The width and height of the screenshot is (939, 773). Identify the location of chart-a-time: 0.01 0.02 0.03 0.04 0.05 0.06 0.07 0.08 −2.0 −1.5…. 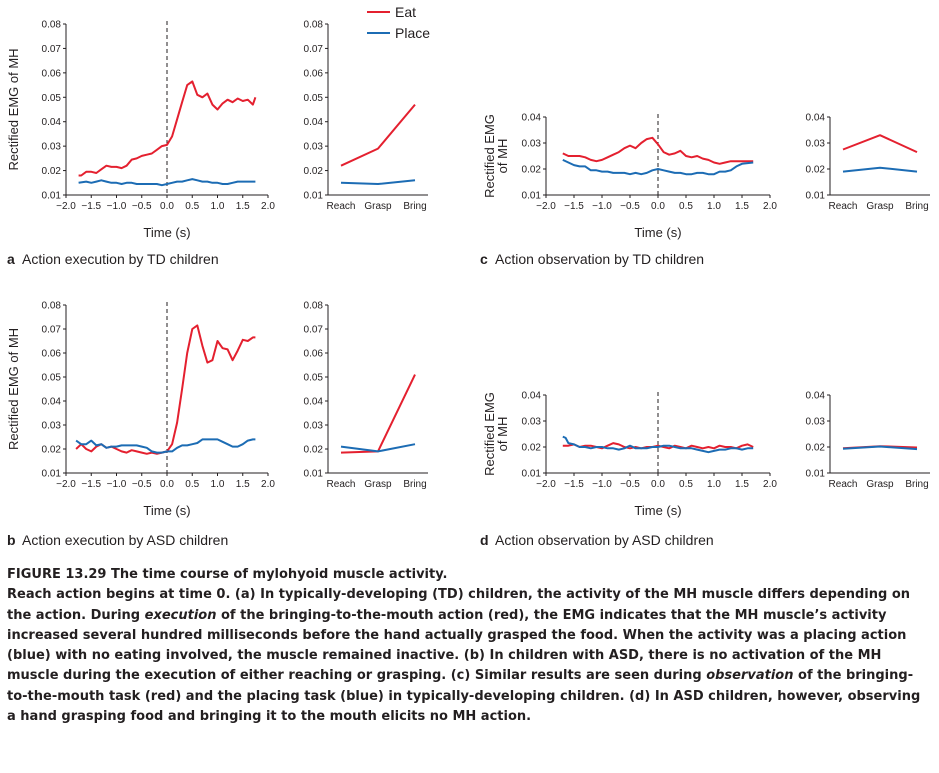
(140, 130).